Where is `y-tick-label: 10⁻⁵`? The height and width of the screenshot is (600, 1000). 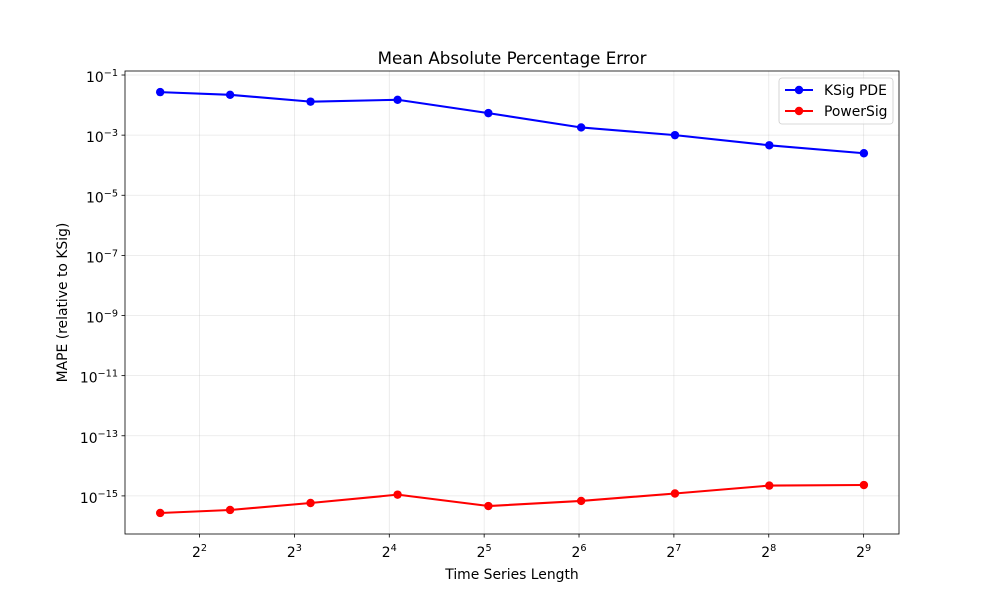 y-tick-label: 10⁻⁵ is located at coordinates (102, 197).